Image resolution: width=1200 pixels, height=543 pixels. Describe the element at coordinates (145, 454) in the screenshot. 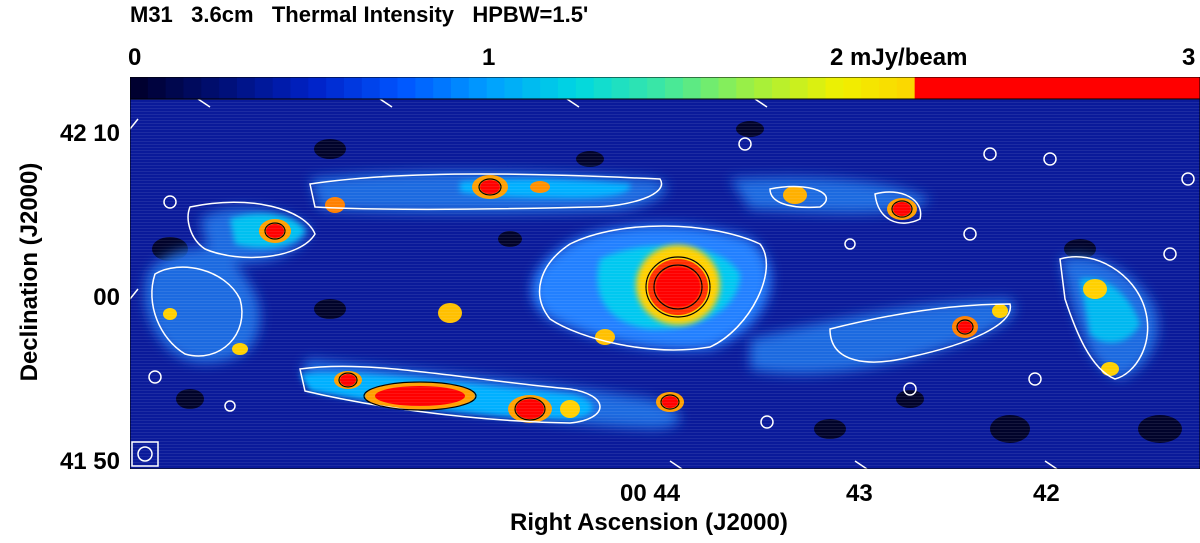

I see `beam-symbol` at that location.